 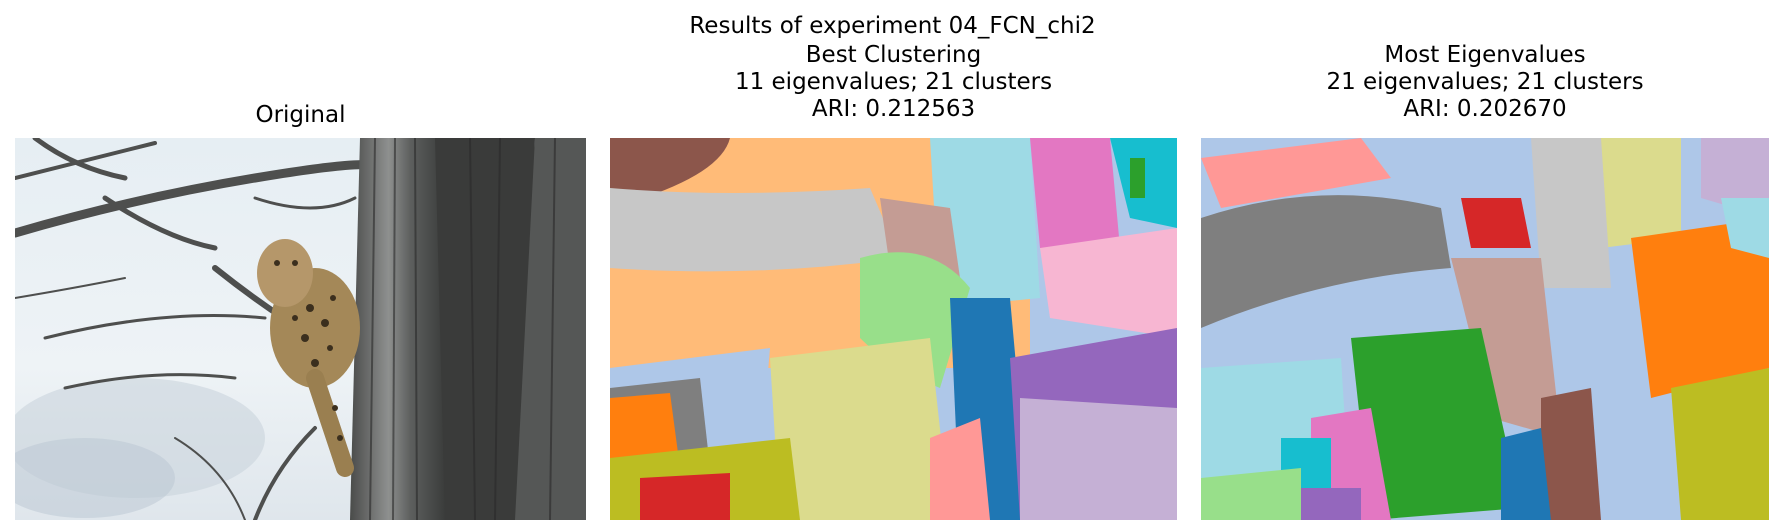 I want to click on panel-subtitle-ari: ARI: 0.202670, so click(x=1485, y=109).